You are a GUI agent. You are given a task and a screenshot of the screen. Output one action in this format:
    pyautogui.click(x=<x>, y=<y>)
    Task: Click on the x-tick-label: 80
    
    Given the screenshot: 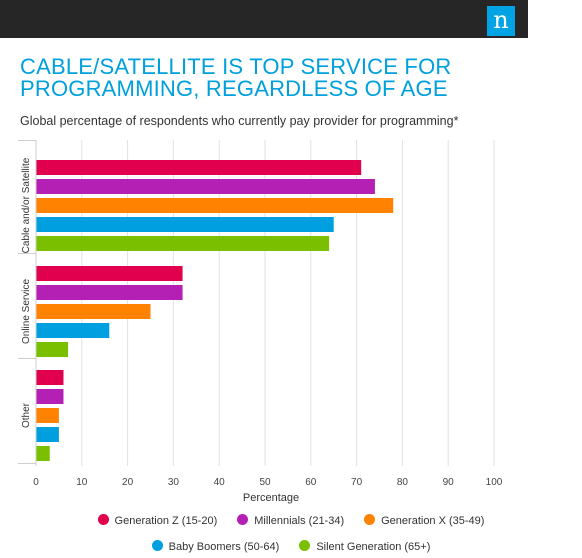 What is the action you would take?
    pyautogui.click(x=403, y=482)
    